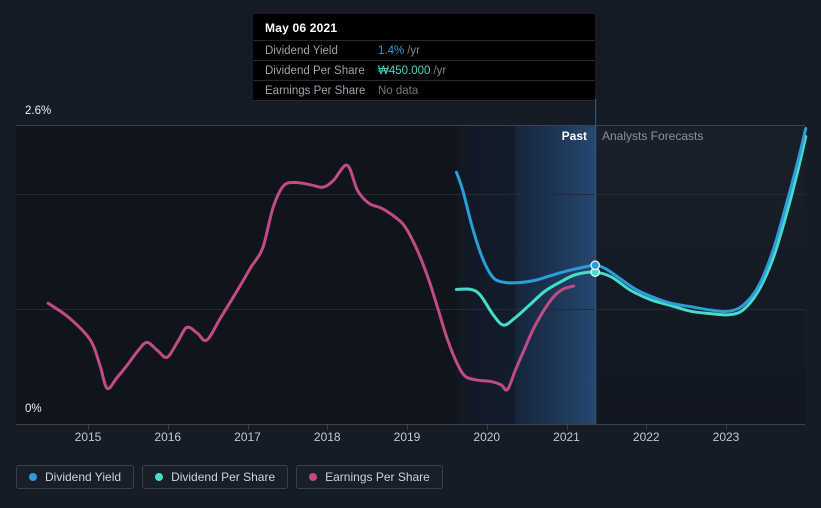  Describe the element at coordinates (315, 90) in the screenshot. I see `tooltip-label: Earnings Per Share` at that location.